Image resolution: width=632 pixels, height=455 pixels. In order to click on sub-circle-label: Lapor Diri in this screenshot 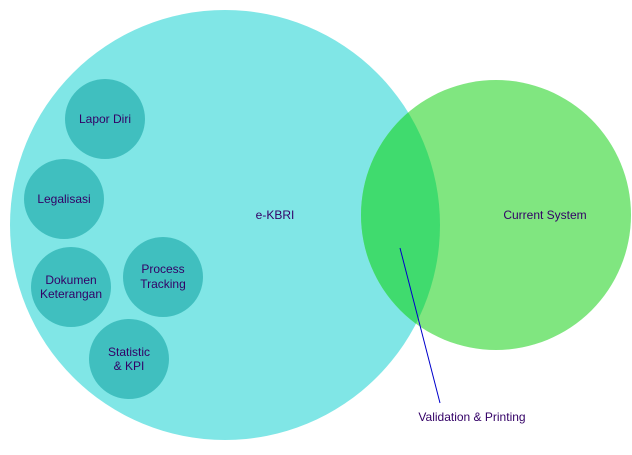, I will do `click(105, 119)`.